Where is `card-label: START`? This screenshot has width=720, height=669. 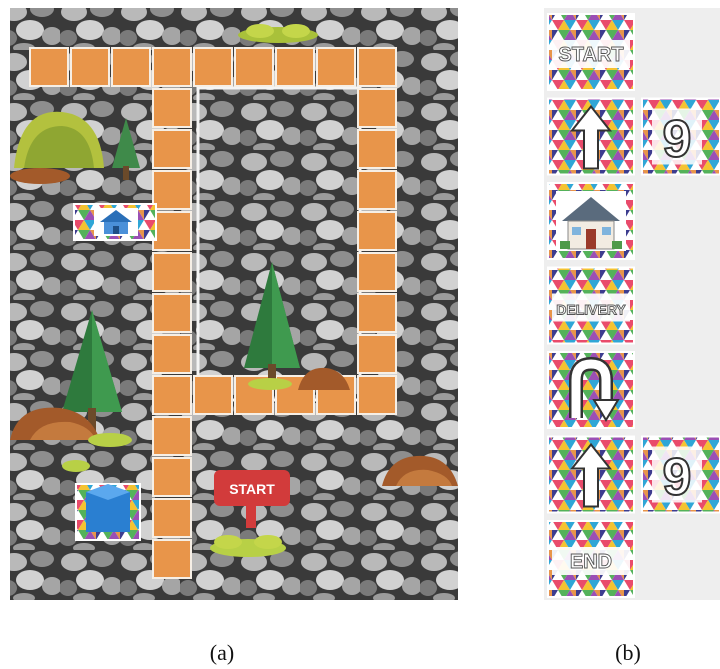
card-label: START is located at coordinates (590, 55).